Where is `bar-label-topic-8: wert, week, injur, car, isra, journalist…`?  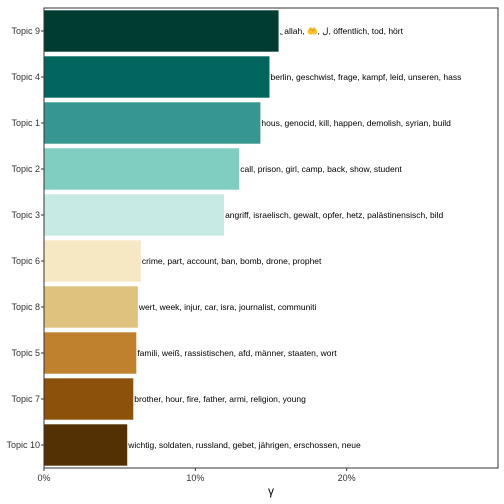
bar-label-topic-8: wert, week, injur, car, isra, journalist… is located at coordinates (227, 307).